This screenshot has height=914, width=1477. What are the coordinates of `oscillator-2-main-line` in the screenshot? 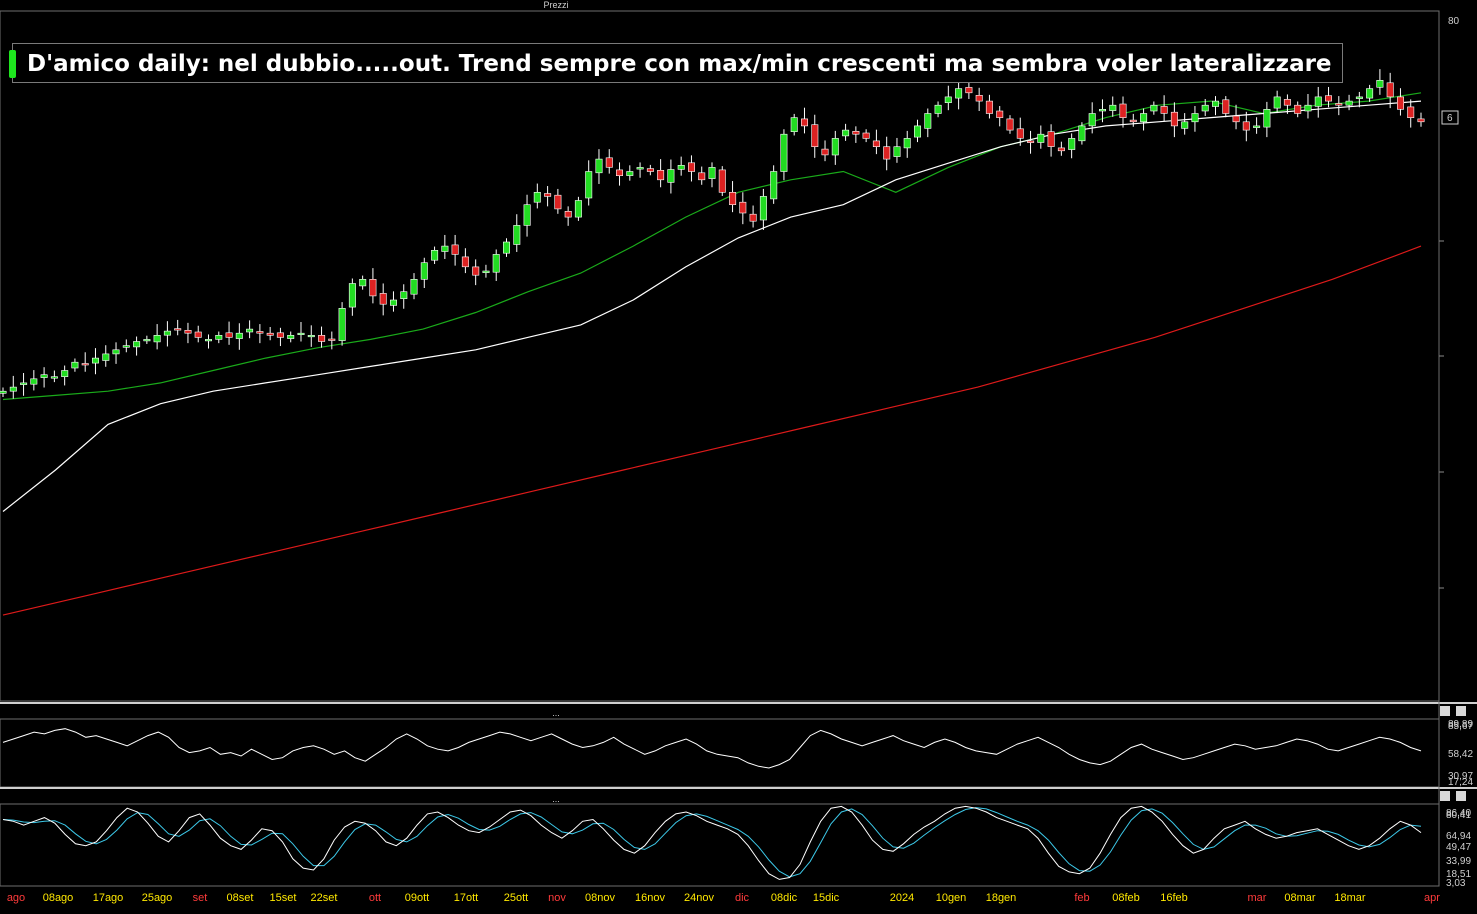 It's located at (712, 842).